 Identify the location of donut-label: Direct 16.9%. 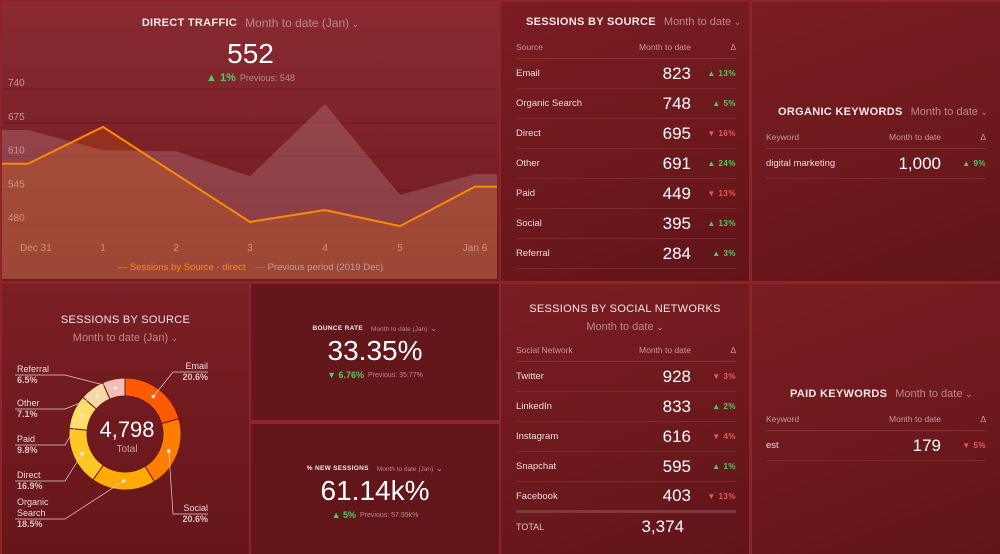
(30, 481).